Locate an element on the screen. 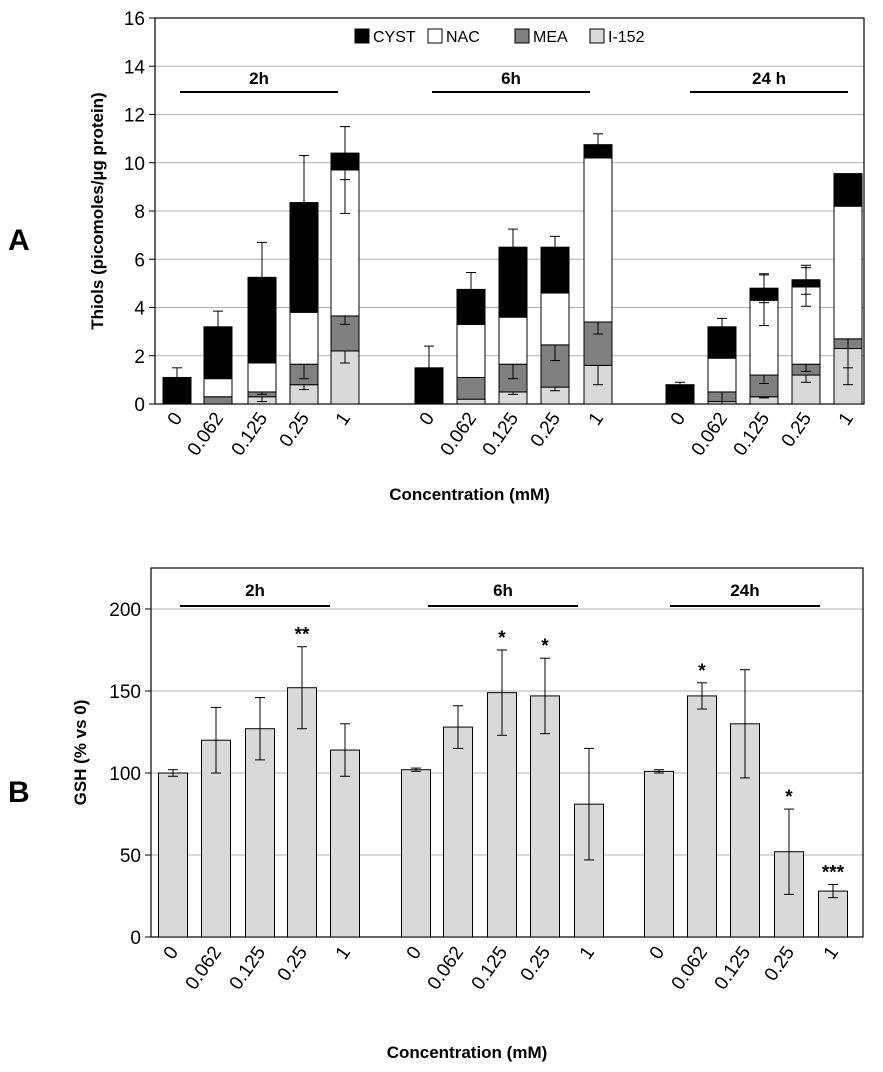 The height and width of the screenshot is (1072, 883). y-tick-label: 150 is located at coordinates (125, 692).